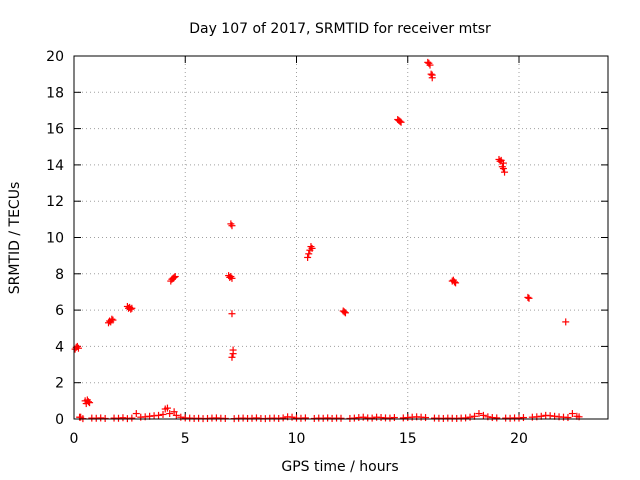 Image resolution: width=640 pixels, height=480 pixels. I want to click on y-tick-label: 0, so click(59, 420).